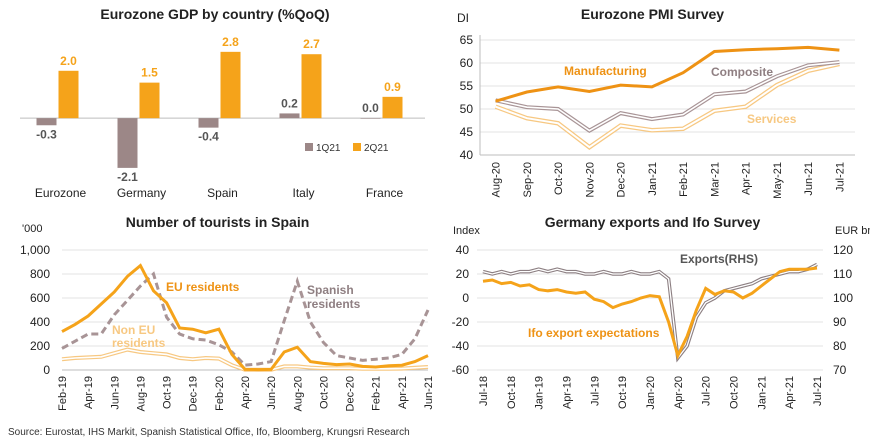  I want to click on tourists-y-tick: 1,000, so click(35, 250).